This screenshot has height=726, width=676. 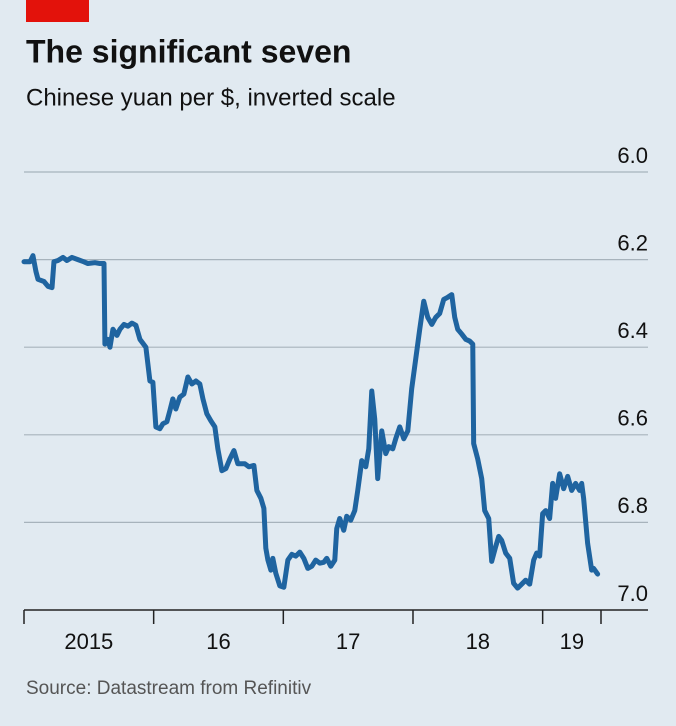 What do you see at coordinates (348, 641) in the screenshot?
I see `x-tick-label: 17` at bounding box center [348, 641].